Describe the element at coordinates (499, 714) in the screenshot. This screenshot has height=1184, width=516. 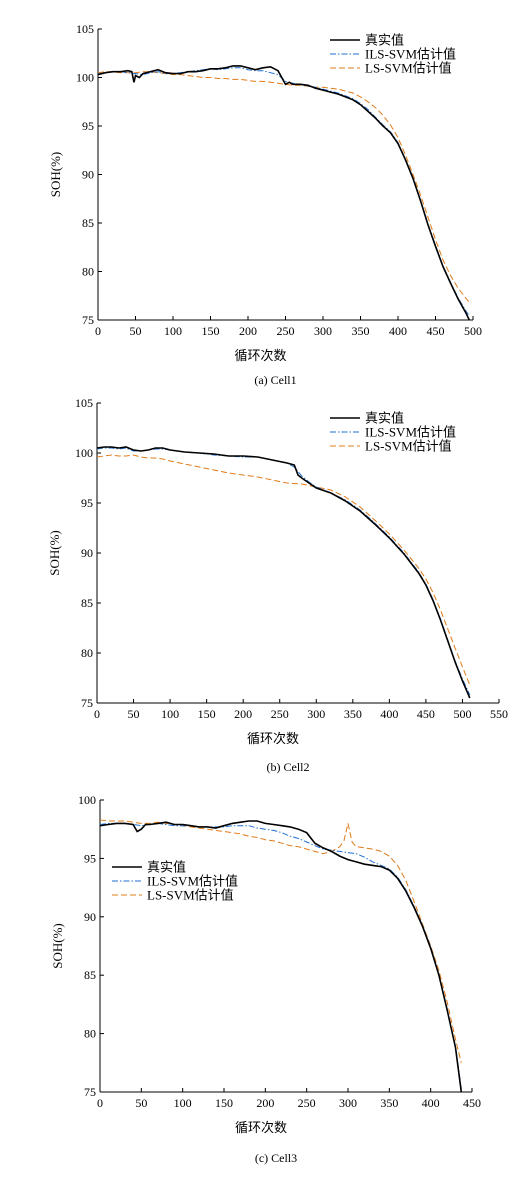
I see `x-tick-label: 550` at that location.